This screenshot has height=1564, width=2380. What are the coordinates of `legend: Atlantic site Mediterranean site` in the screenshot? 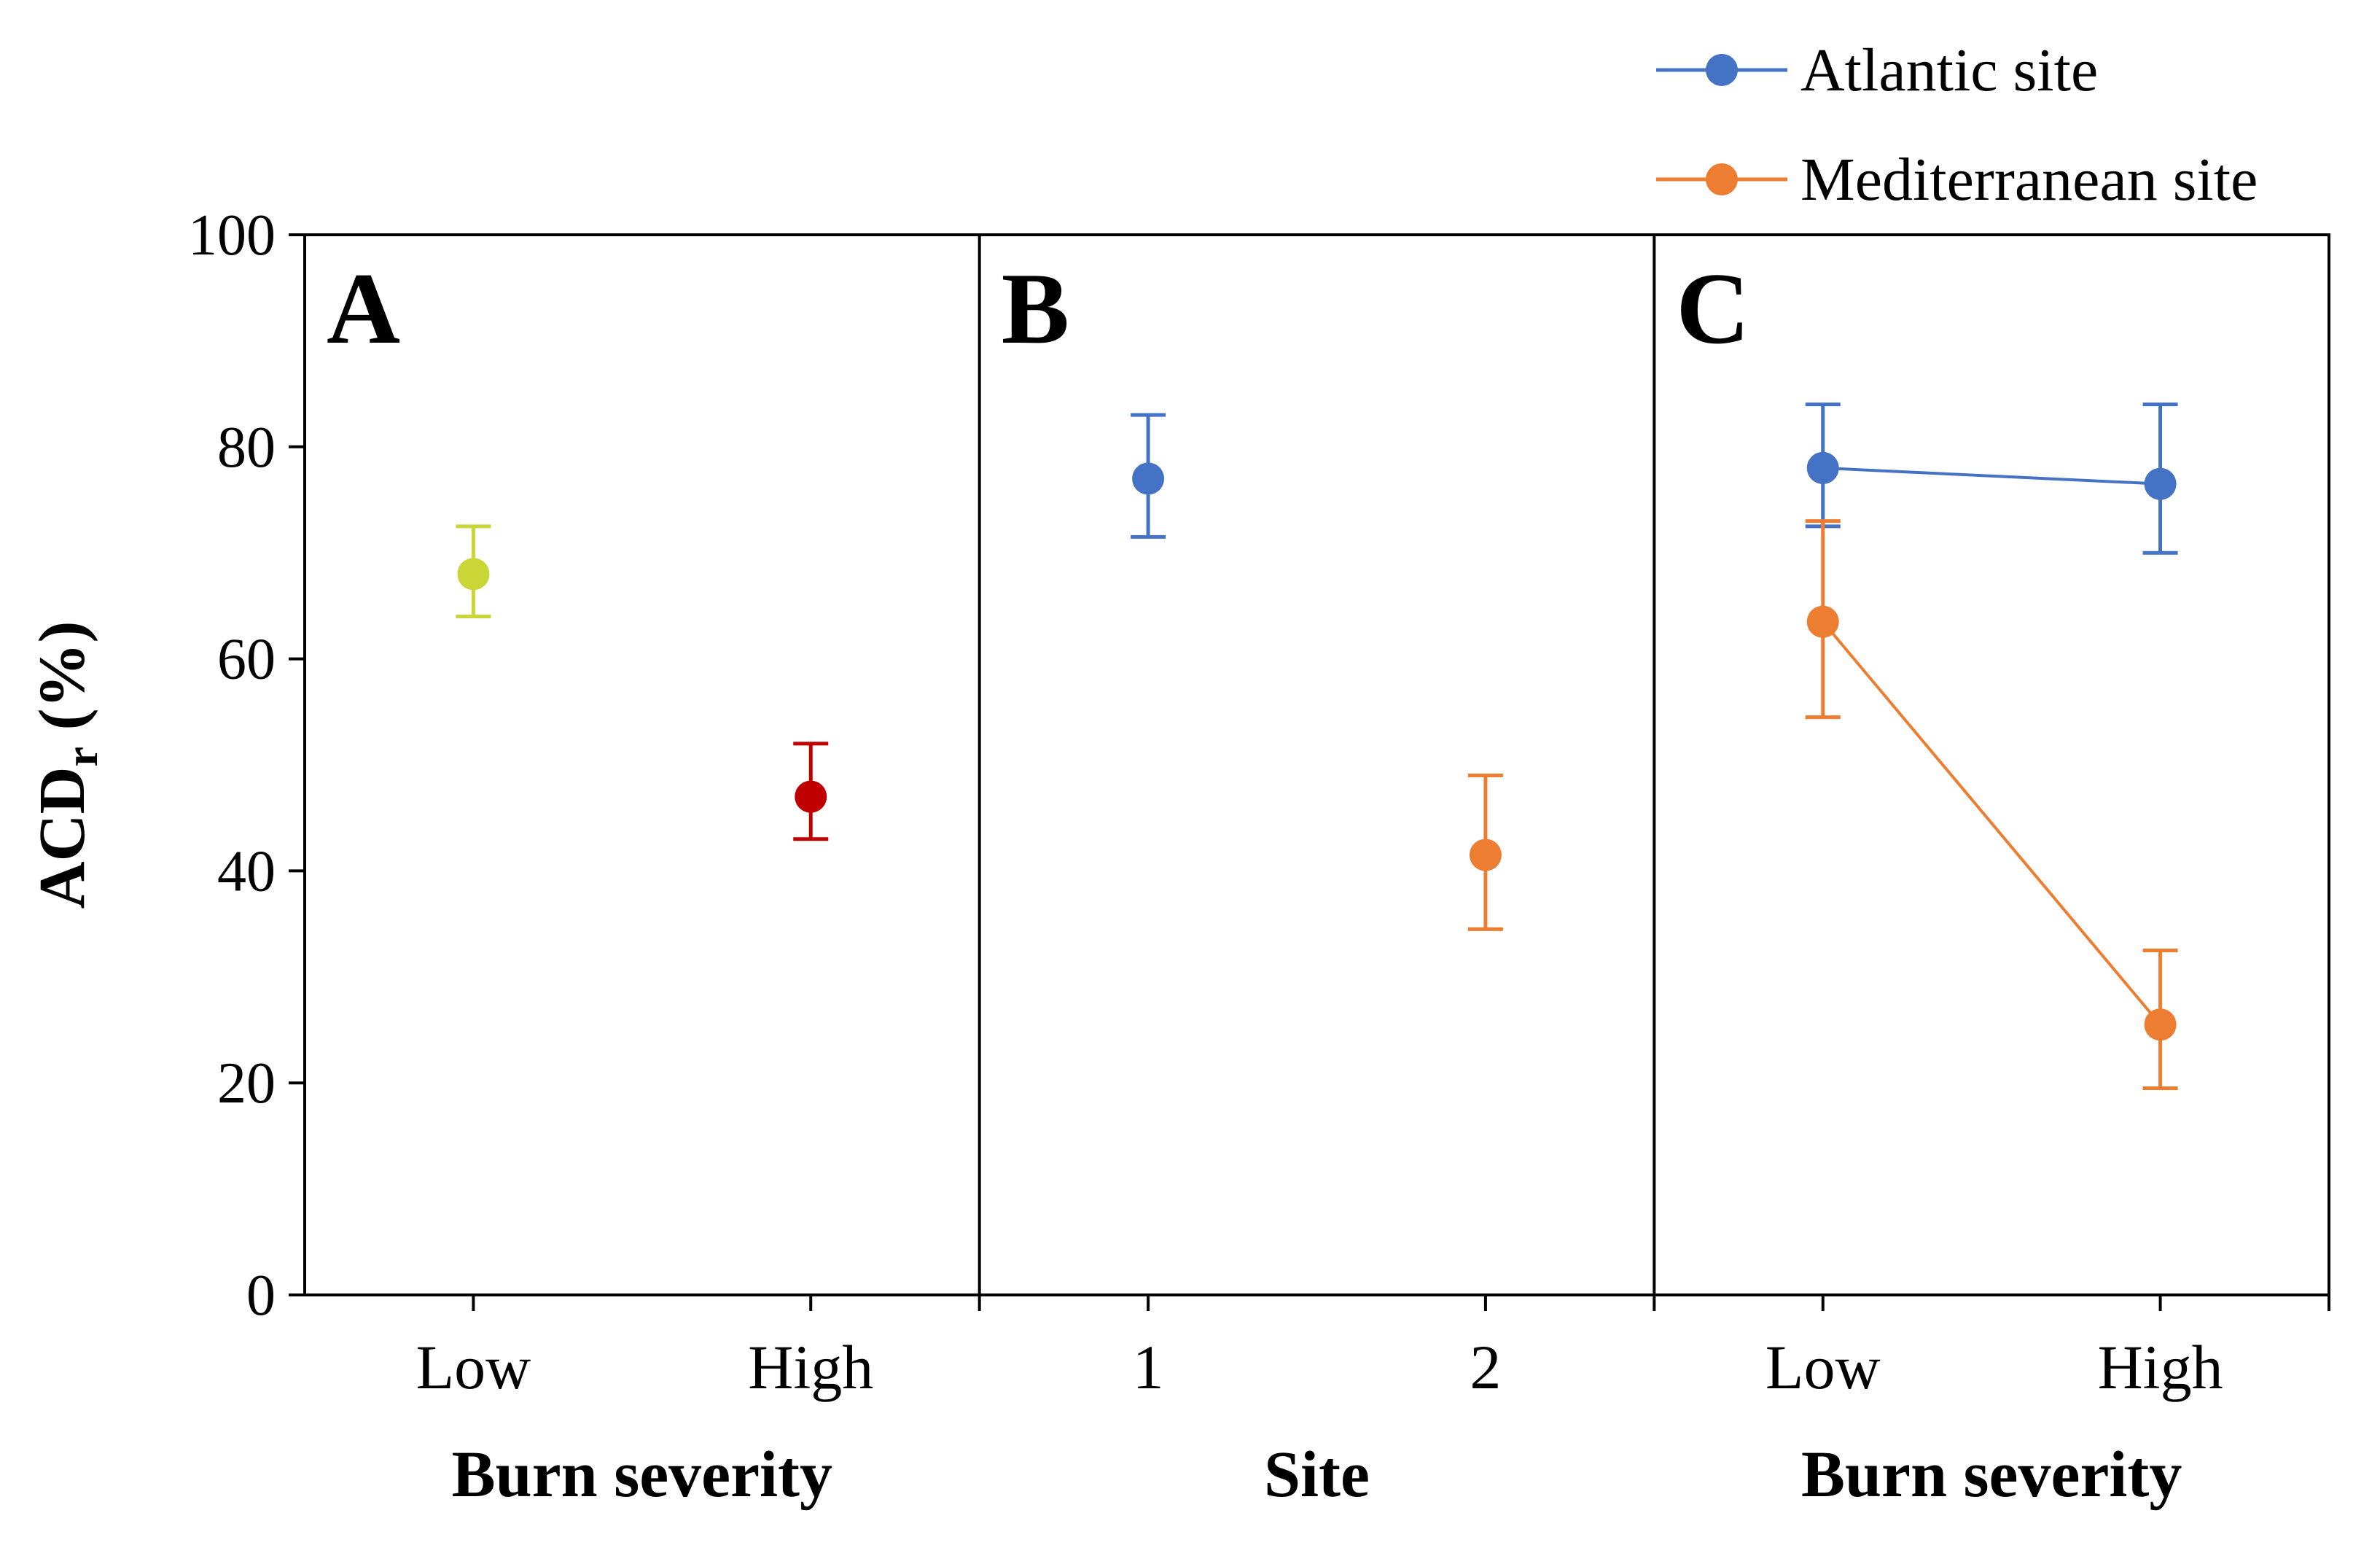 It's located at (1957, 125).